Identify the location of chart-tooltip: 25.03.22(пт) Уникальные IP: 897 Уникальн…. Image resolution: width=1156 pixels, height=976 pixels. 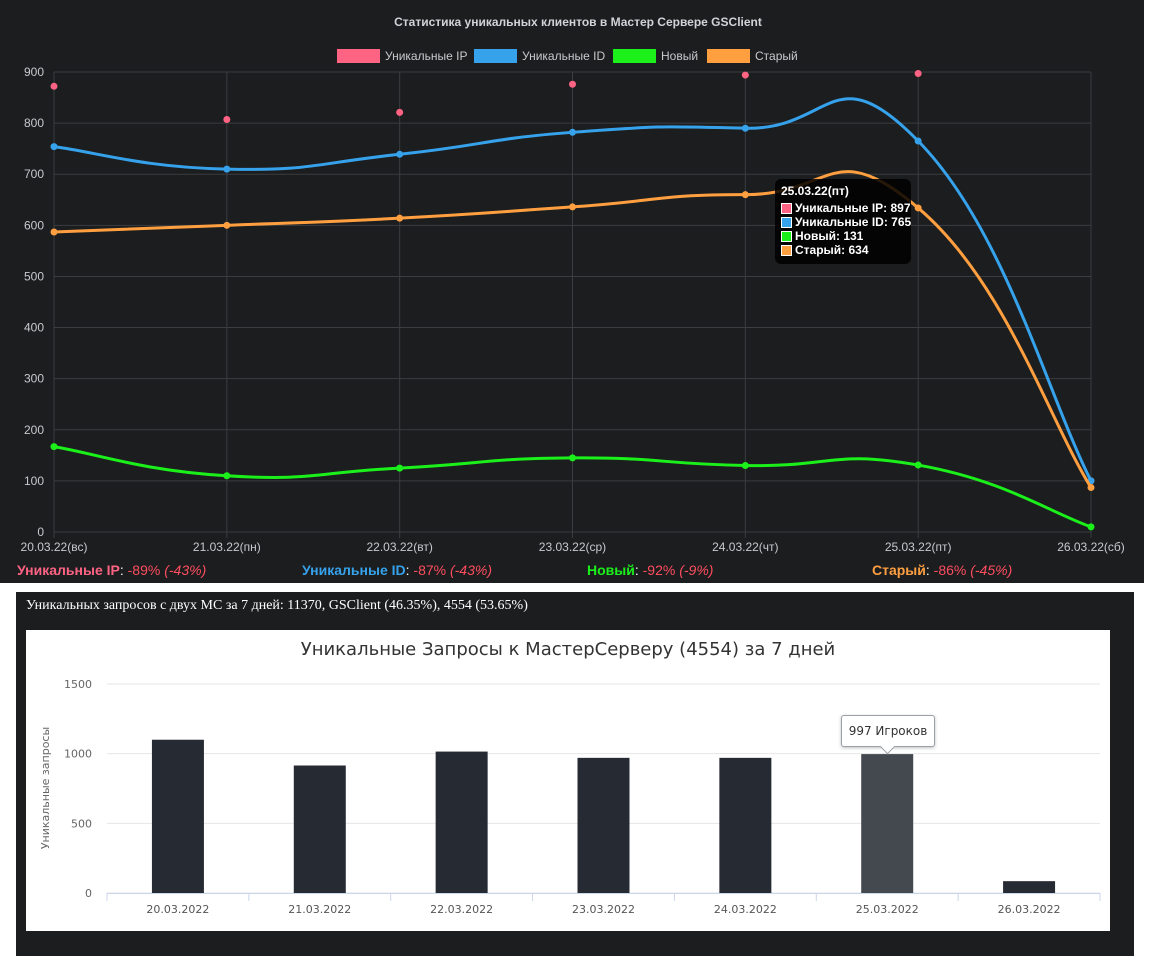
(843, 221).